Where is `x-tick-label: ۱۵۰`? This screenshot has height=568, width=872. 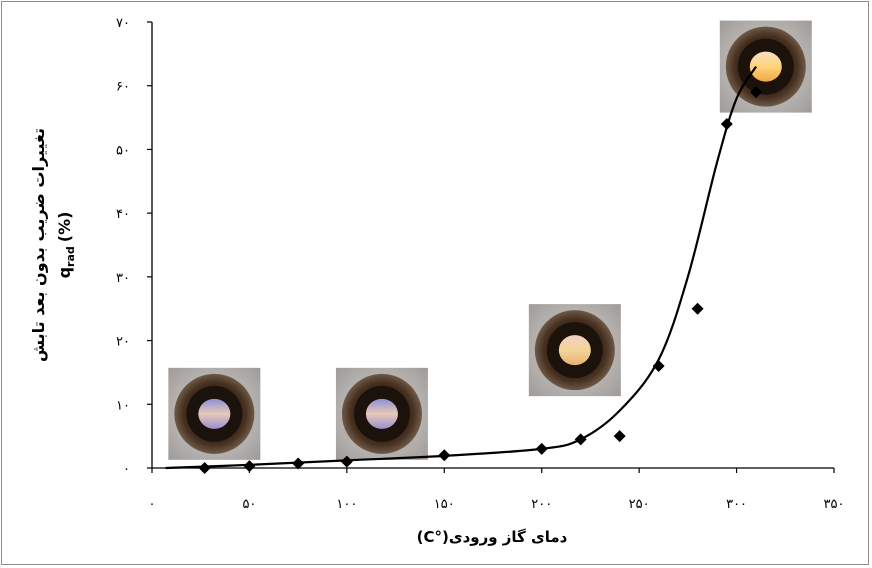 x-tick-label: ۱۵۰ is located at coordinates (444, 504).